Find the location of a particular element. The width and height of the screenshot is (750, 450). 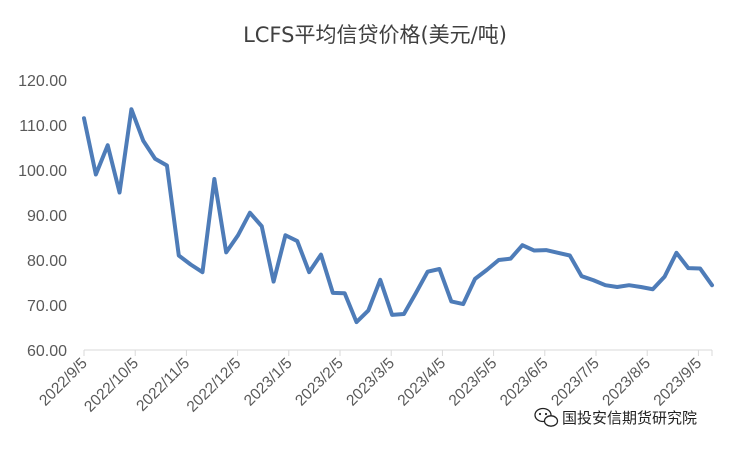

y-tick-label: 60.00 is located at coordinates (47, 351).